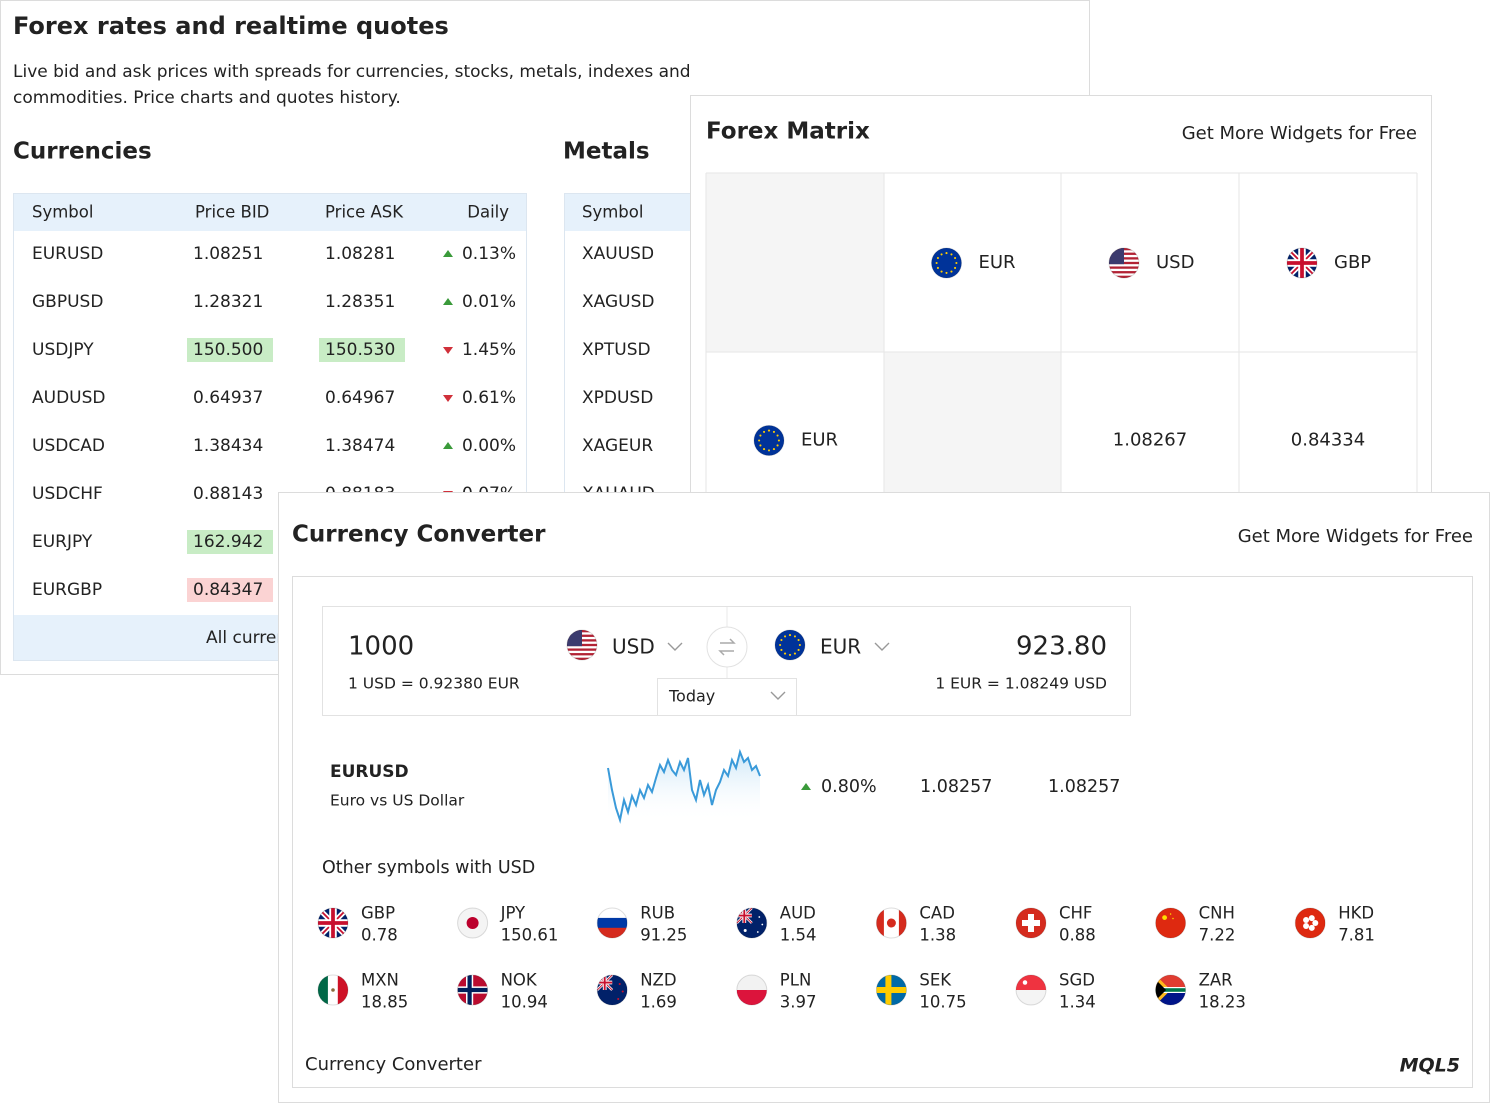 Image resolution: width=1500 pixels, height=1110 pixels. I want to click on period-select, so click(727, 697).